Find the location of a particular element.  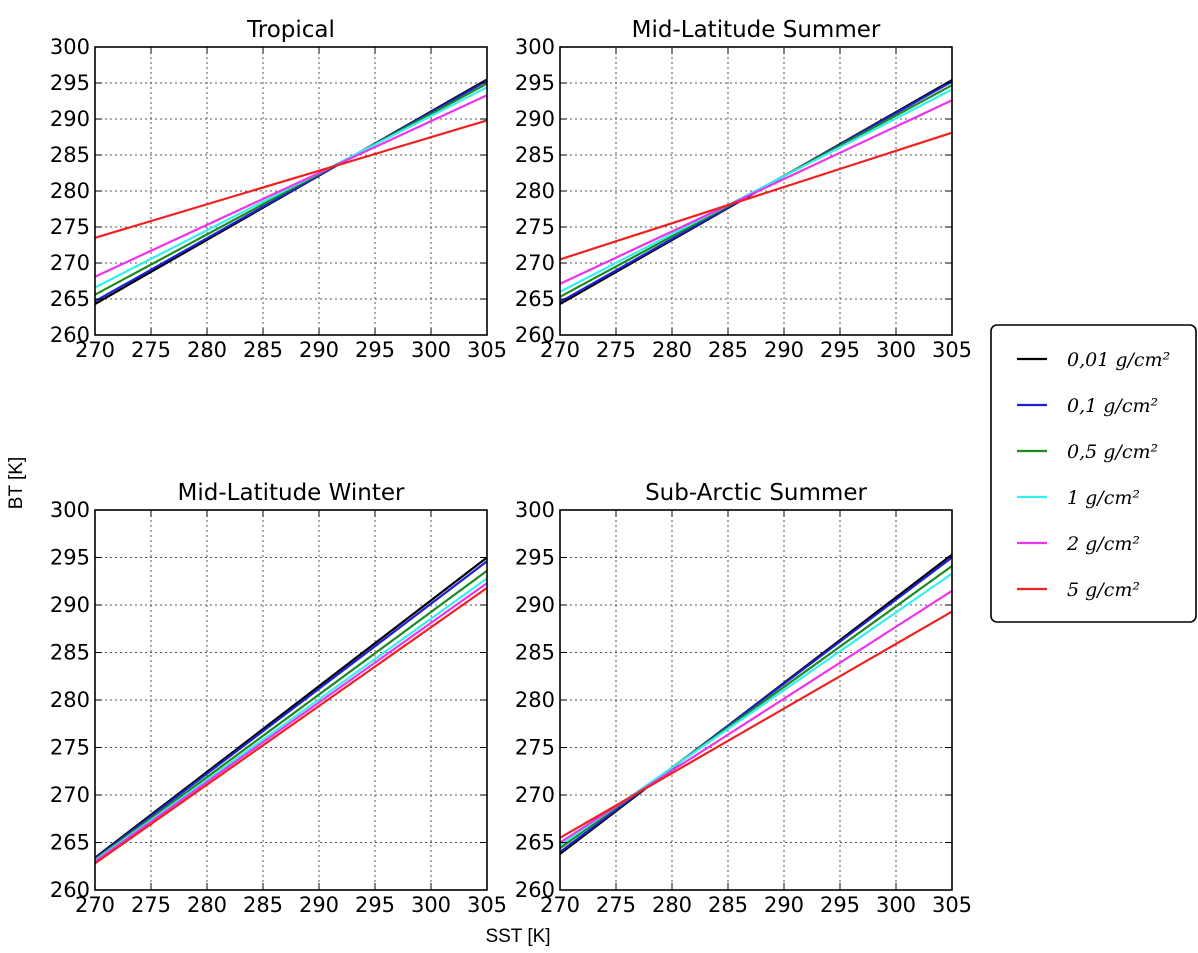

legend-label: 0,01 g/cm² is located at coordinates (1118, 360).